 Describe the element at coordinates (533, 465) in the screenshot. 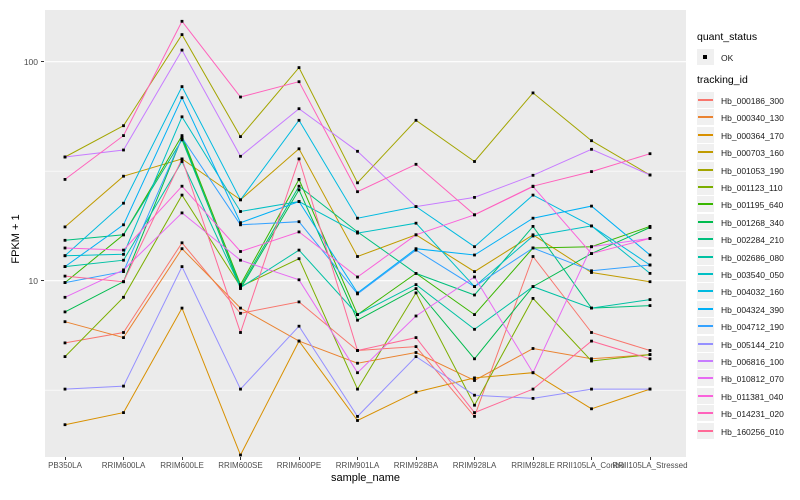

I see `x-tick-label: RRIM928LE` at that location.